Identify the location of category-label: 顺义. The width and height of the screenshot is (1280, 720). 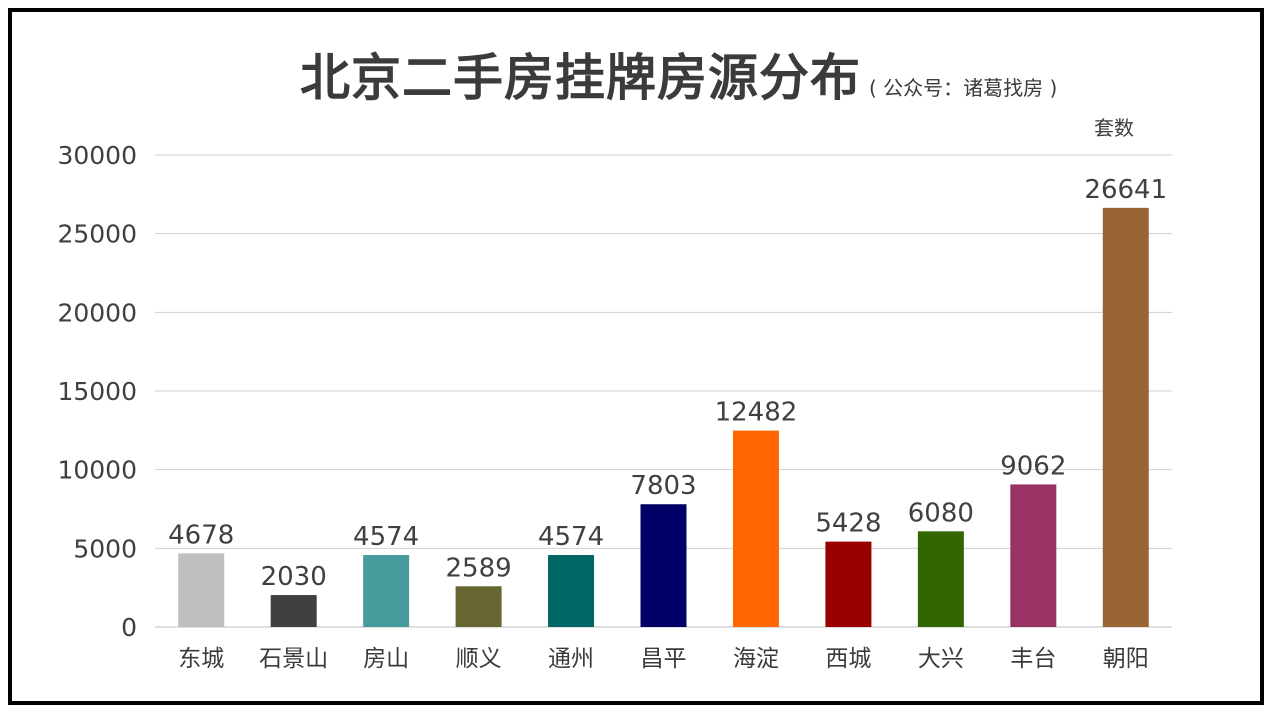
(479, 659).